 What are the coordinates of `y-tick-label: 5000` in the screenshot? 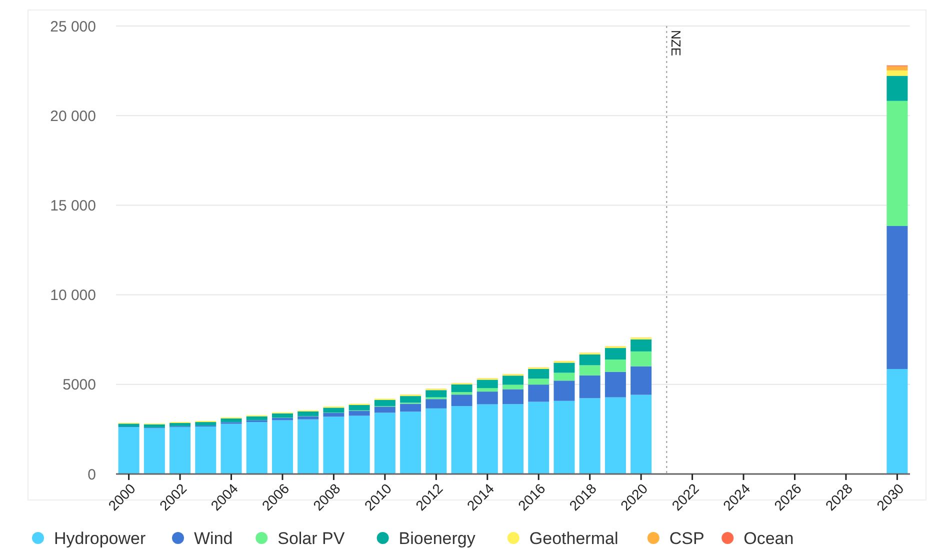 It's located at (79, 385).